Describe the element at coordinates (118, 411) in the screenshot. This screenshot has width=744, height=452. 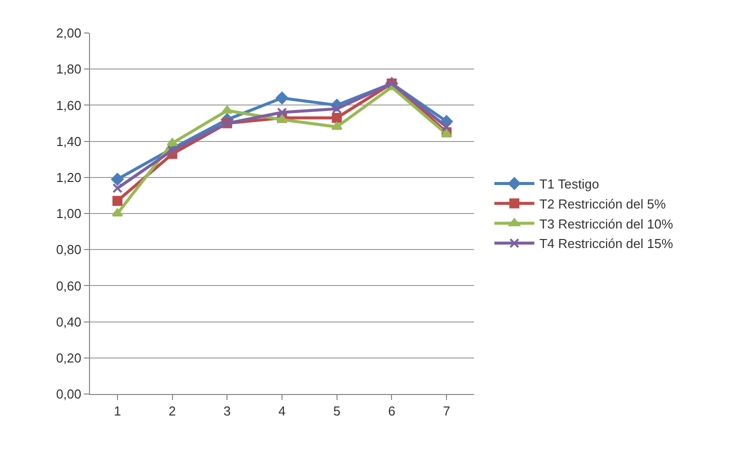
I see `x-tick-label: 1` at that location.